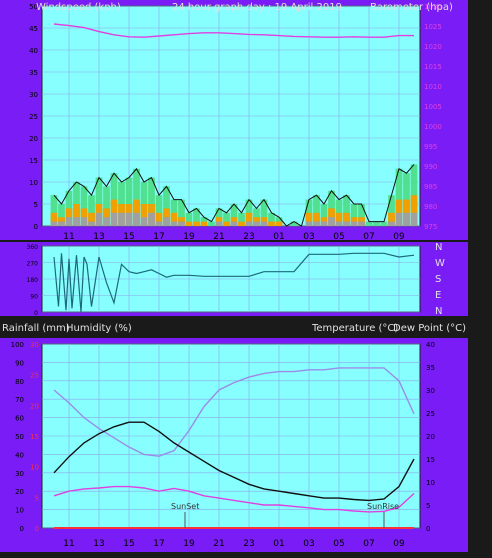 This screenshot has height=558, width=492. I want to click on barometer-y-tick-1015: 1015, so click(433, 67).